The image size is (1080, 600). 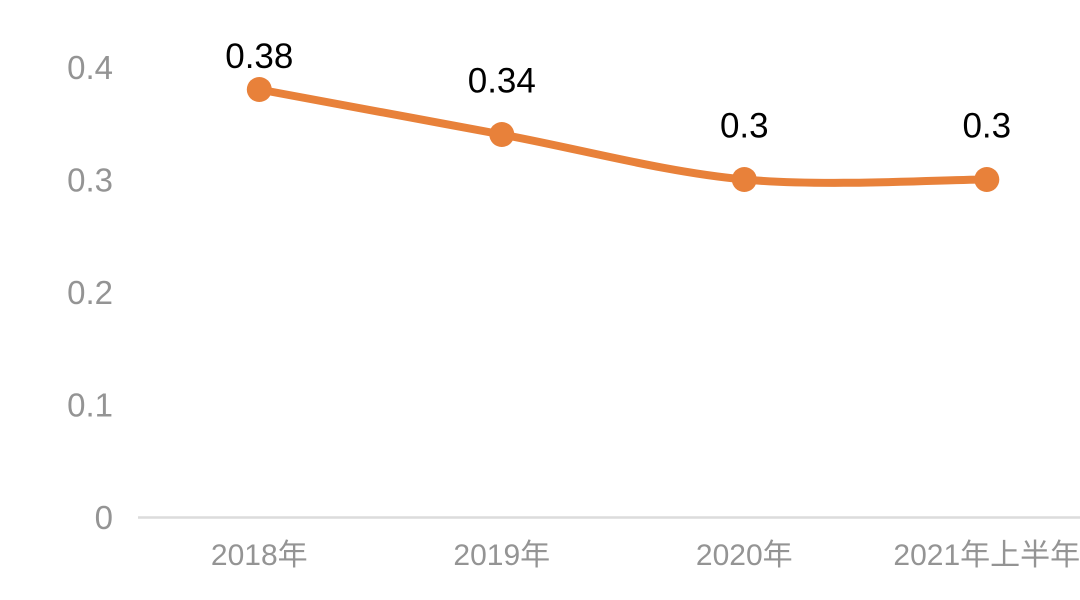 What do you see at coordinates (90, 292) in the screenshot?
I see `y-axis-tick-label: 0.2` at bounding box center [90, 292].